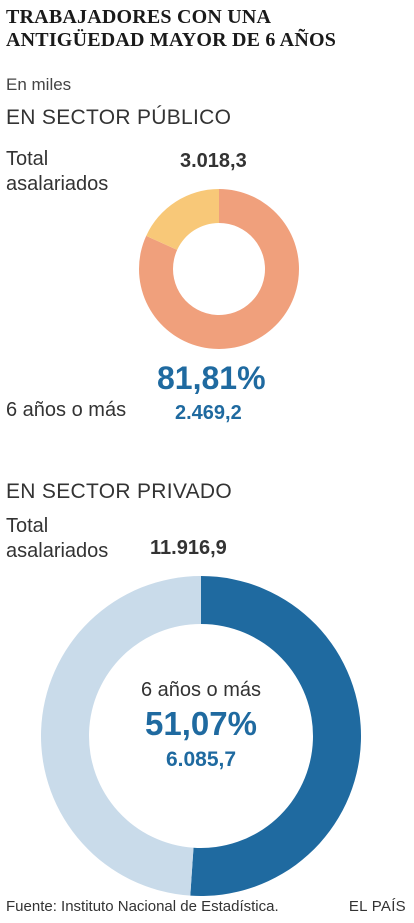  I want to click on public-slice-6-years-plus, so click(219, 269).